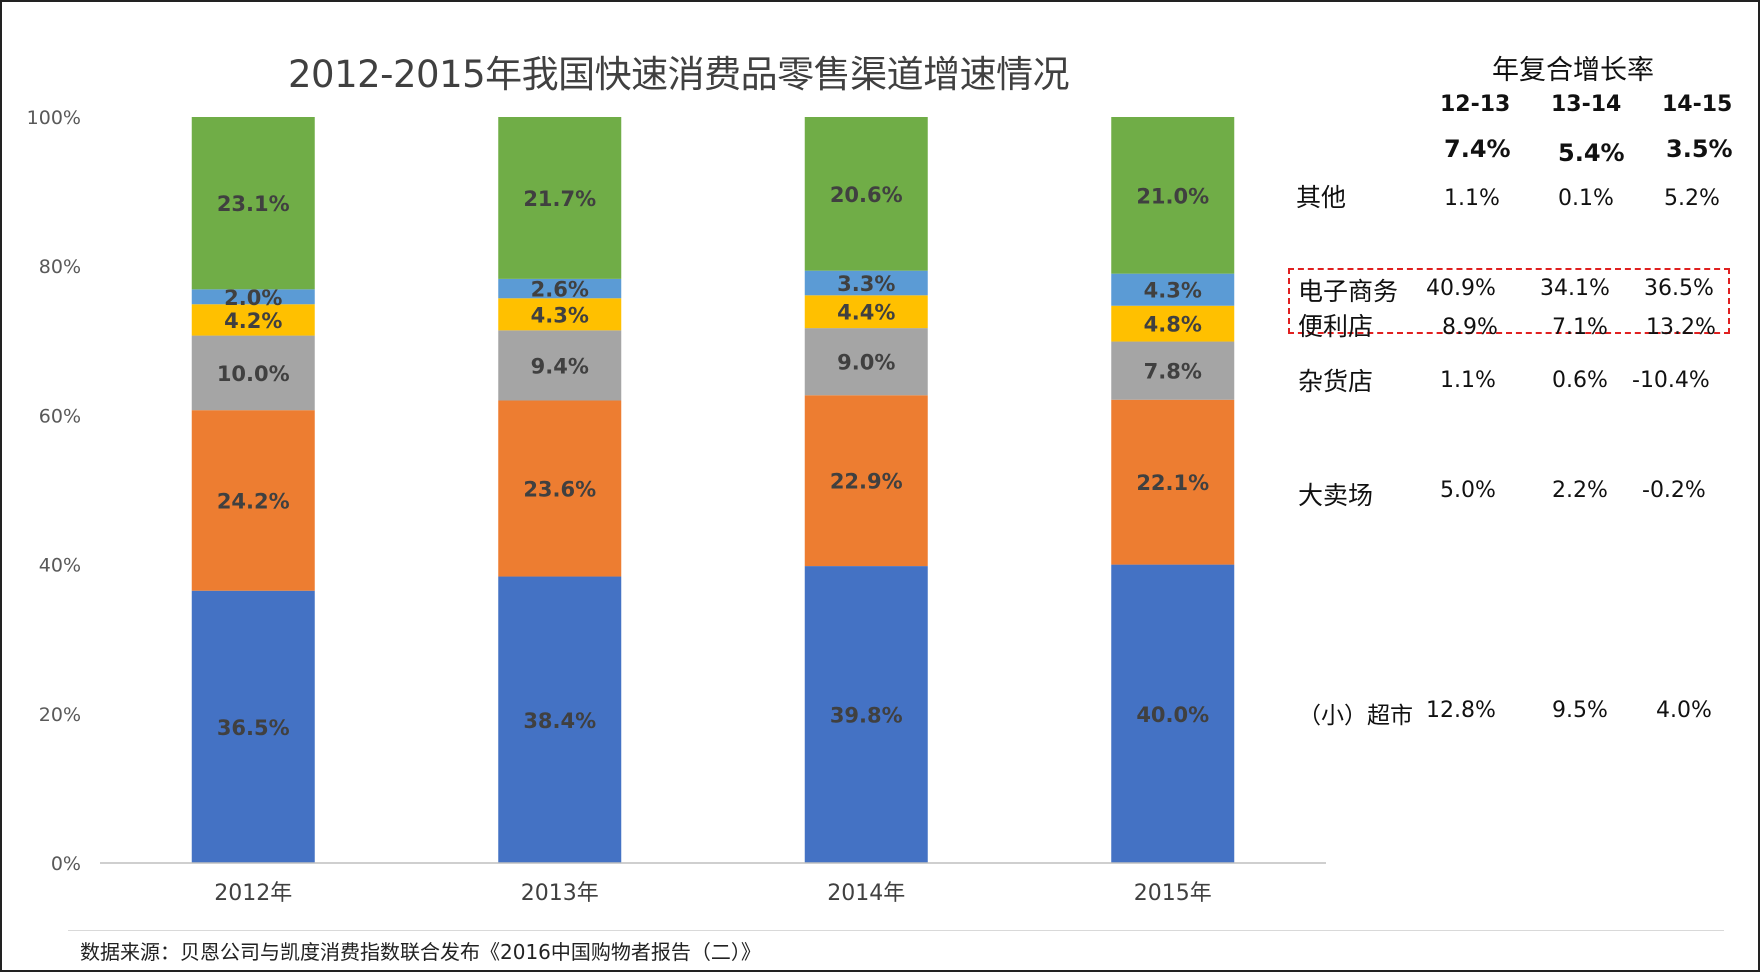 This screenshot has height=980, width=1760. I want to click on data-label: 7.8%, so click(1173, 372).